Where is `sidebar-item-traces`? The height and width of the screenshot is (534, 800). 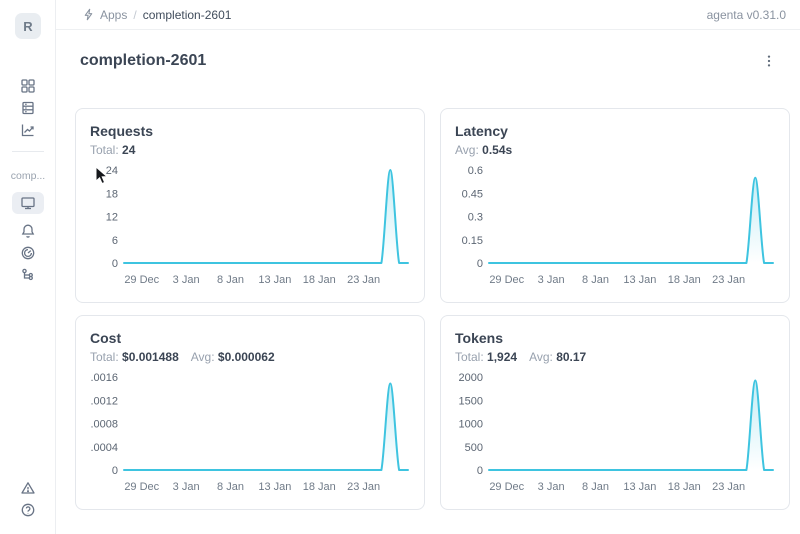 sidebar-item-traces is located at coordinates (28, 275).